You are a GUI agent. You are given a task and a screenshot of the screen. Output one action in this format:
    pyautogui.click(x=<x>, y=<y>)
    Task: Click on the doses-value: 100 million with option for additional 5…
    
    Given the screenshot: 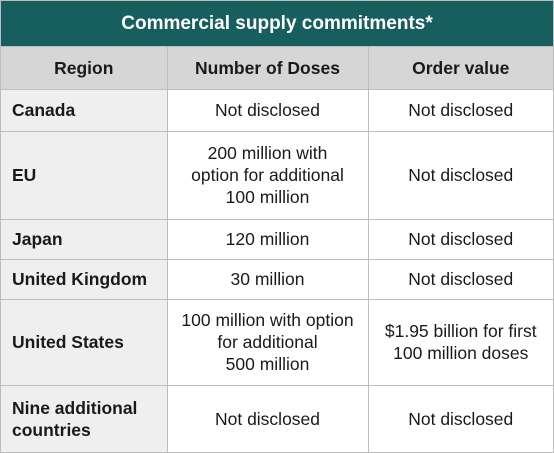 What is the action you would take?
    pyautogui.click(x=267, y=342)
    